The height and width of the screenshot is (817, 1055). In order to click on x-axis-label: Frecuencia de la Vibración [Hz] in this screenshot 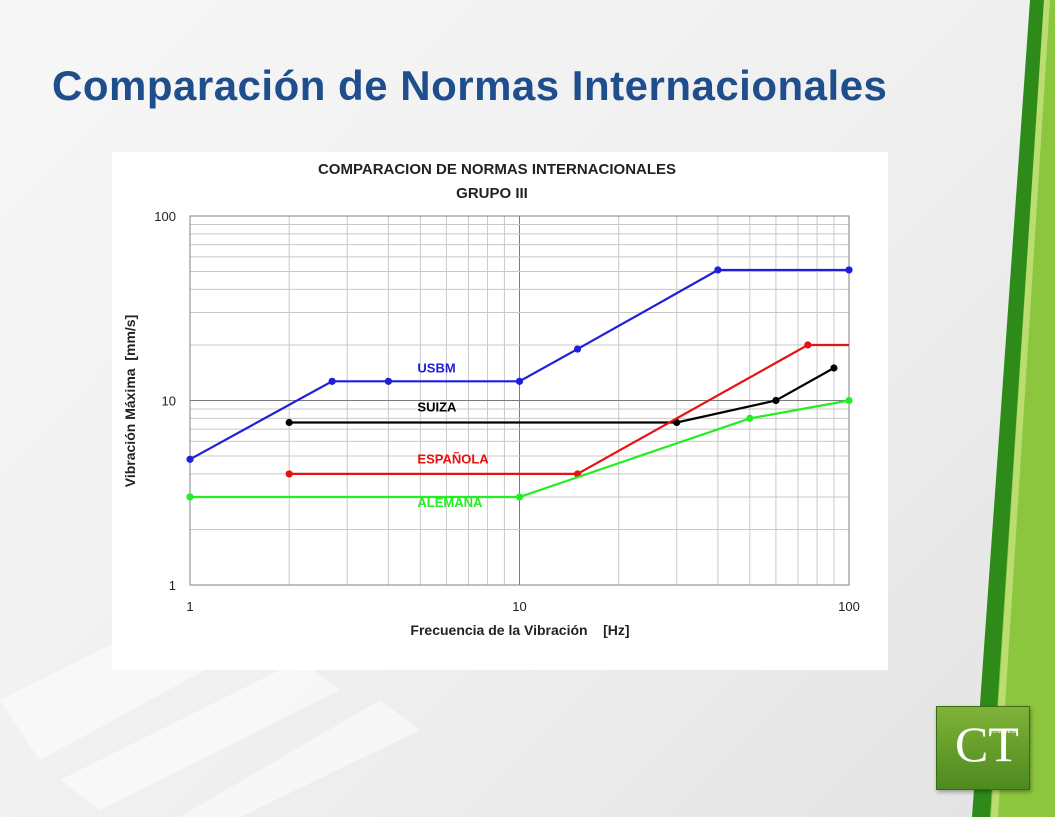, I will do `click(519, 630)`.